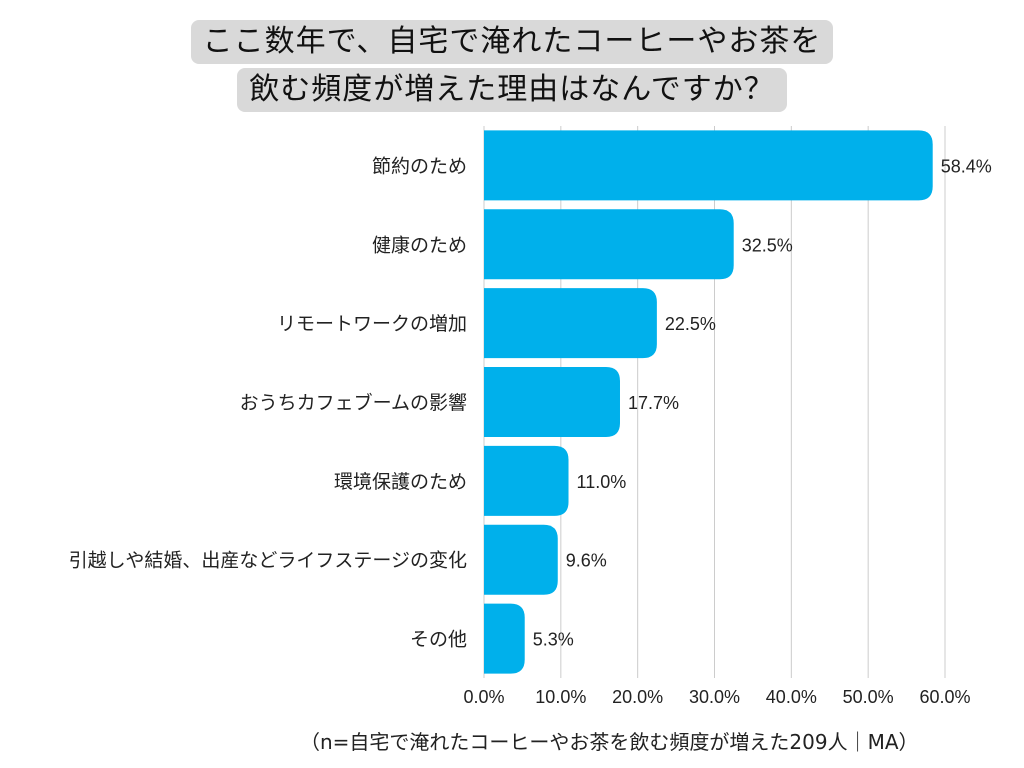 Image resolution: width=1024 pixels, height=768 pixels. I want to click on category-label-3: おうちカフェブームの影響, so click(353, 402).